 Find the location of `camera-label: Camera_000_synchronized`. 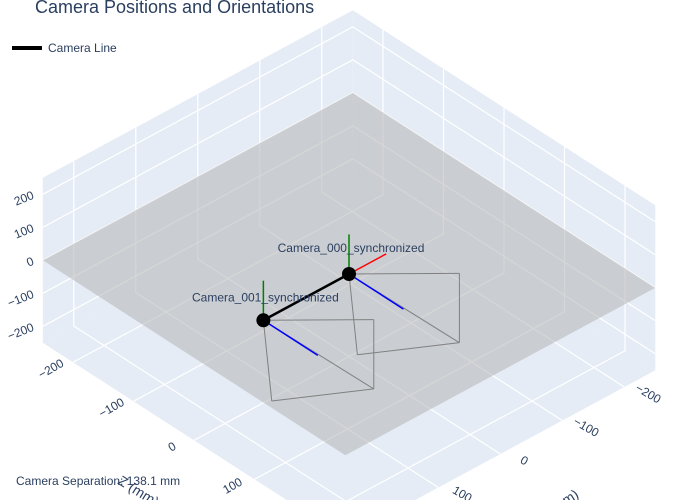

camera-label: Camera_000_synchronized is located at coordinates (351, 248).